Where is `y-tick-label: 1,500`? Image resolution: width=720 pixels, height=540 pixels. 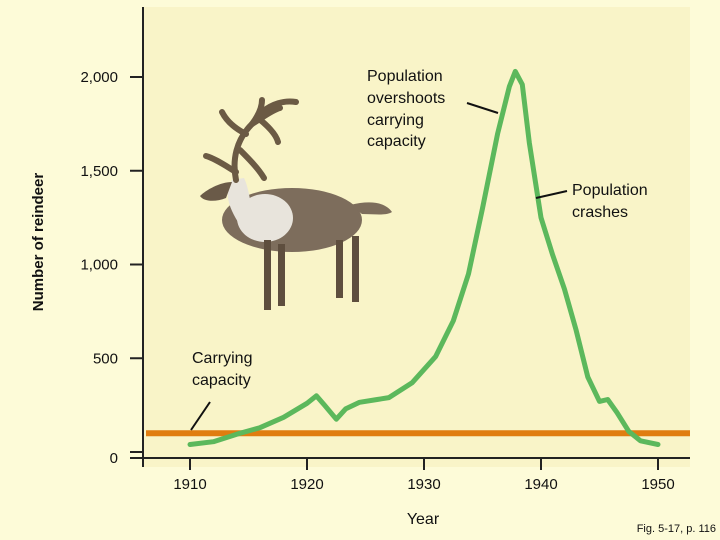
y-tick-label: 1,500 is located at coordinates (99, 171).